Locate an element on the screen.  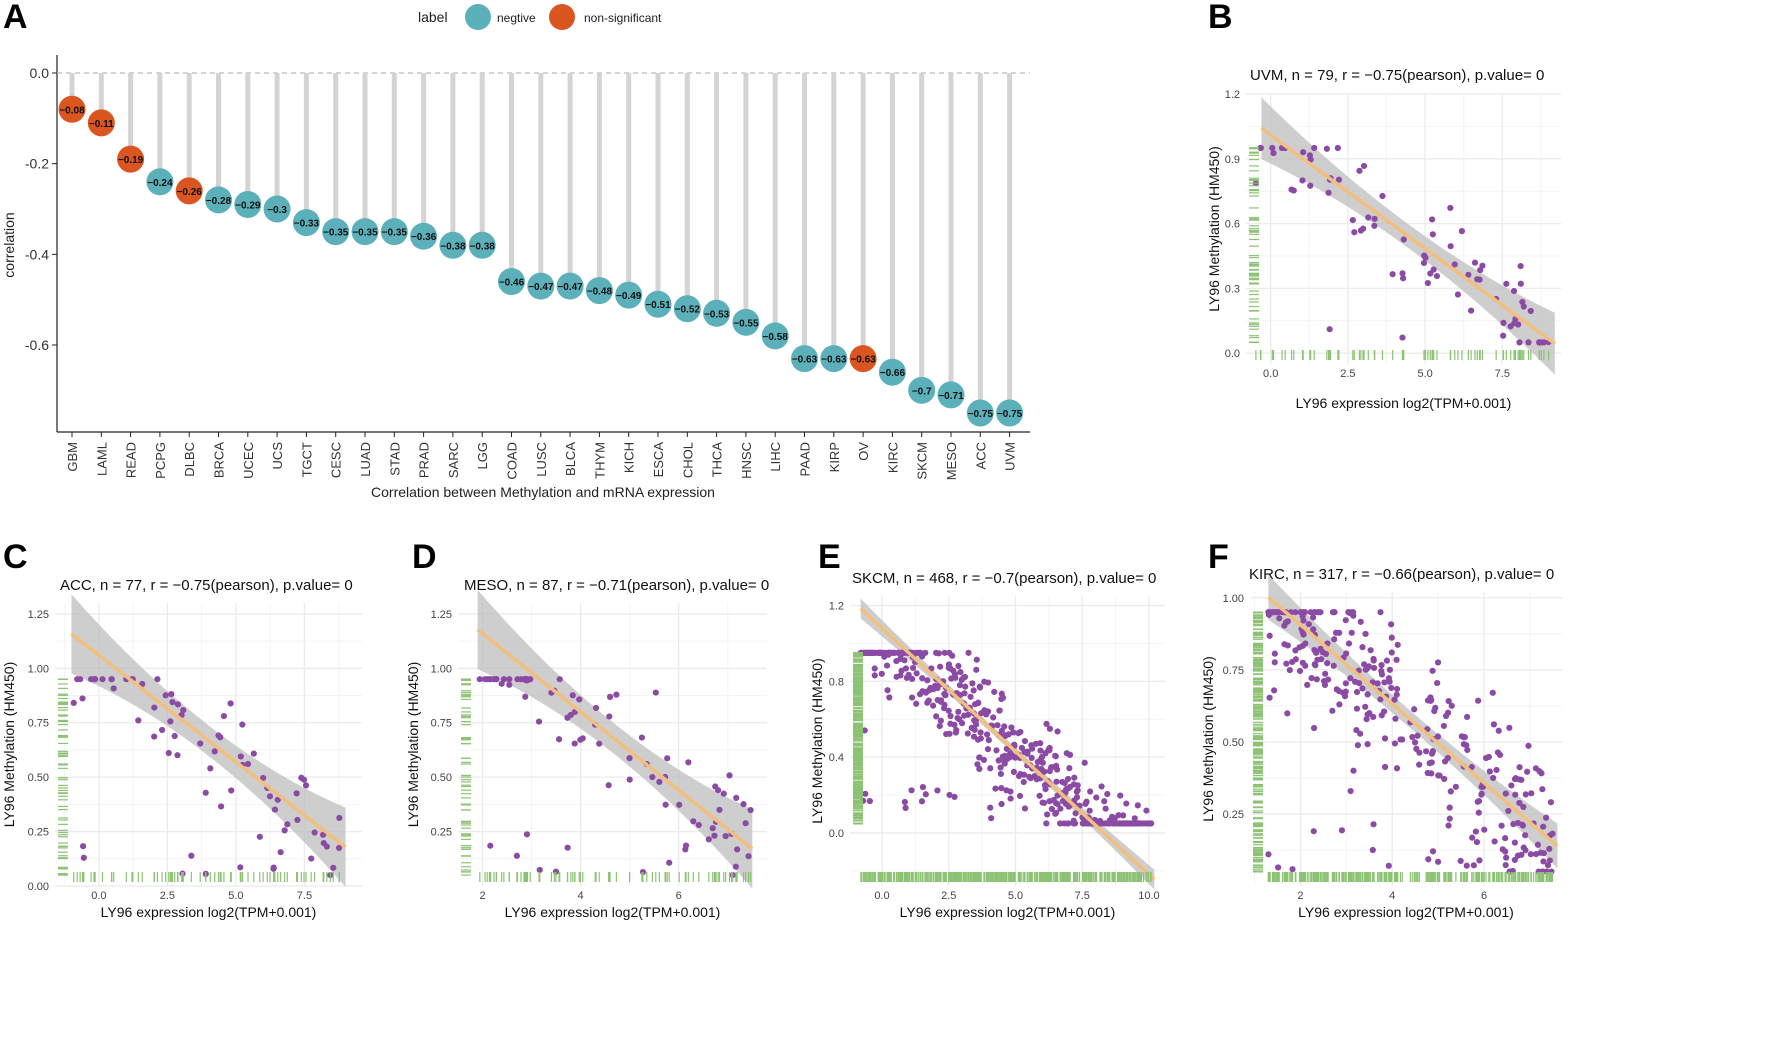
y-tick-label: 1.25 is located at coordinates (38, 615).